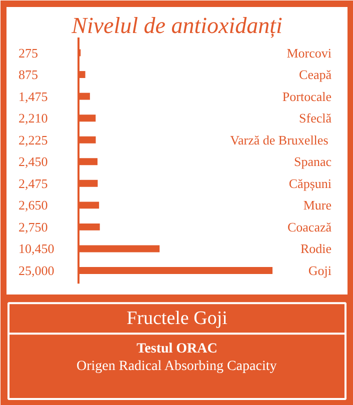 Image resolution: width=353 pixels, height=405 pixels. What do you see at coordinates (33, 118) in the screenshot?
I see `data-label: 2,210` at bounding box center [33, 118].